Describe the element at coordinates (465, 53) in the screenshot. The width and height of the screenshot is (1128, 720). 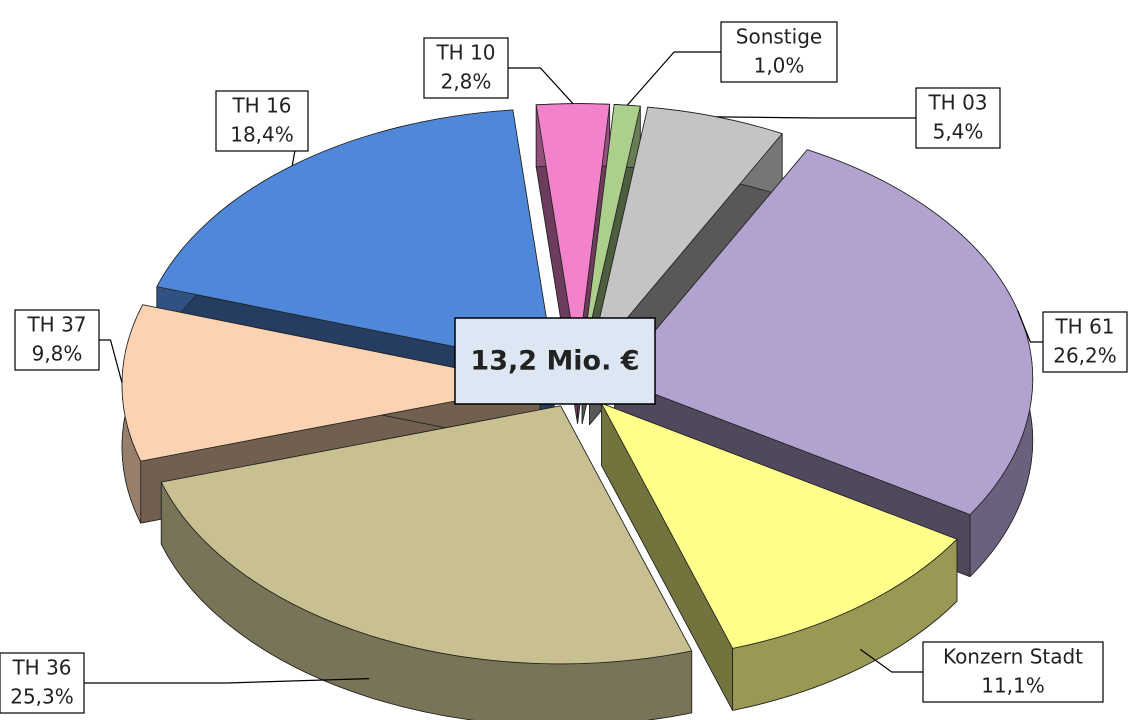
I see `slice-label: TH 10` at that location.